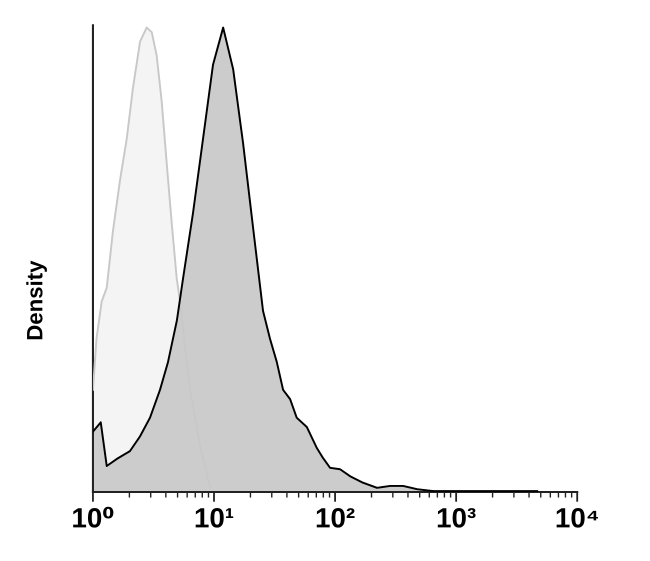 The image size is (650, 561). Describe the element at coordinates (335, 518) in the screenshot. I see `x-tick-label: 10²` at that location.